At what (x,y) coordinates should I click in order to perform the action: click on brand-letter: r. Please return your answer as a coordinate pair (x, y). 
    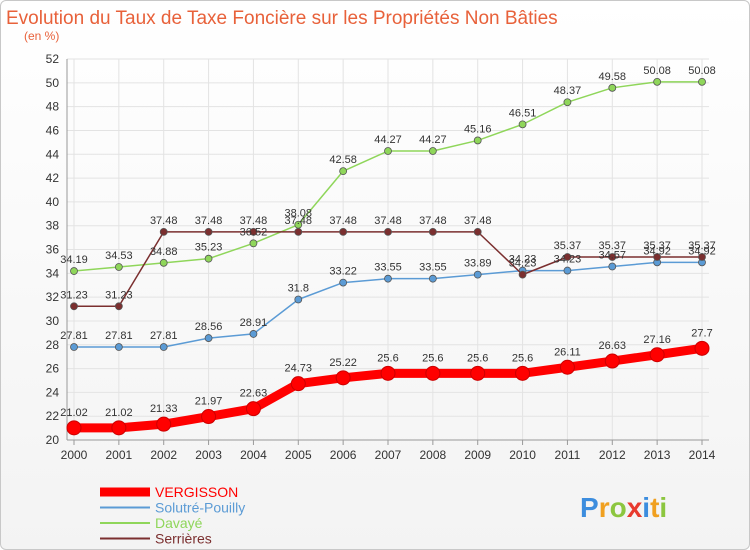
    Looking at the image, I should click on (604, 507).